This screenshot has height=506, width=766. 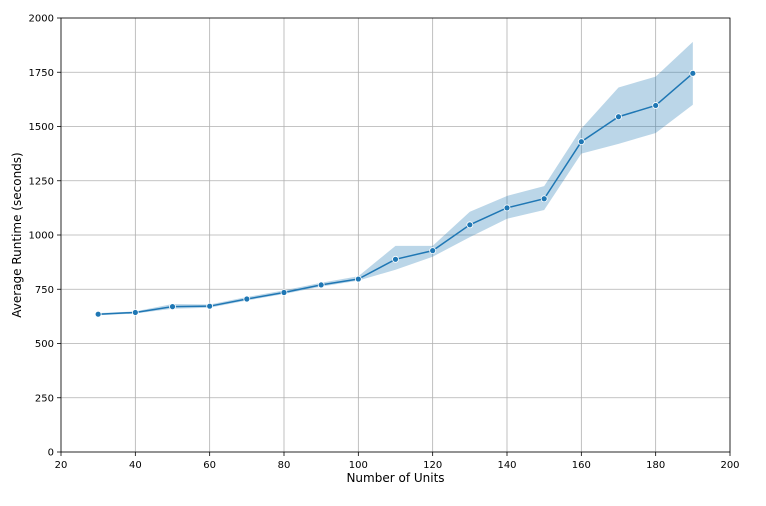 What do you see at coordinates (209, 465) in the screenshot?
I see `x-tick-label: 60` at bounding box center [209, 465].